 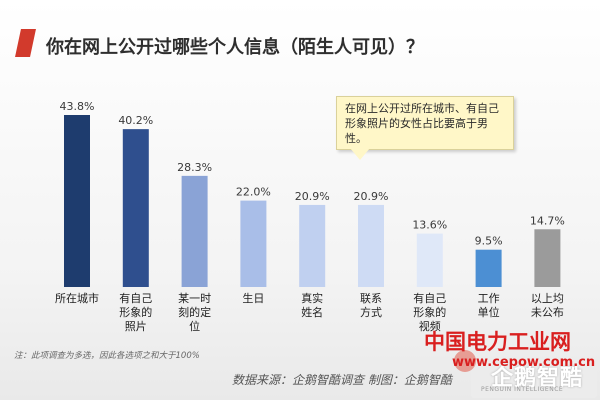 What do you see at coordinates (524, 362) in the screenshot?
I see `watermark-url: www.cepow.com.cn` at bounding box center [524, 362].